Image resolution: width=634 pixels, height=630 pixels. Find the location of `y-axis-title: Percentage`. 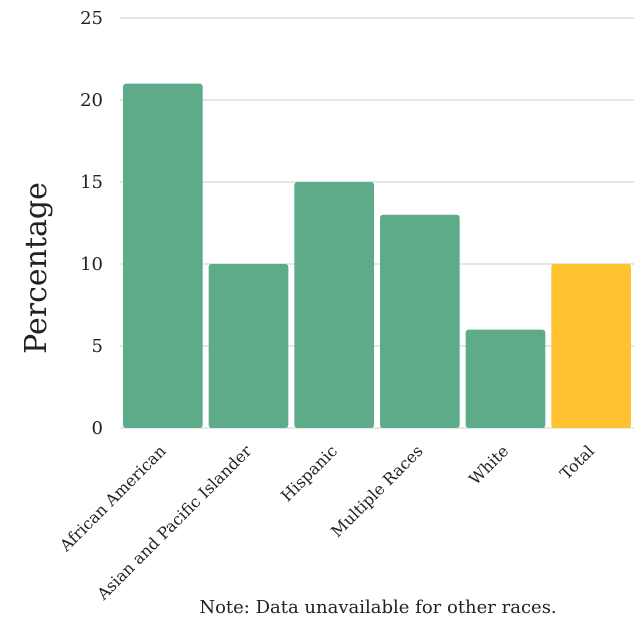

y-axis-title: Percentage is located at coordinates (36, 268).